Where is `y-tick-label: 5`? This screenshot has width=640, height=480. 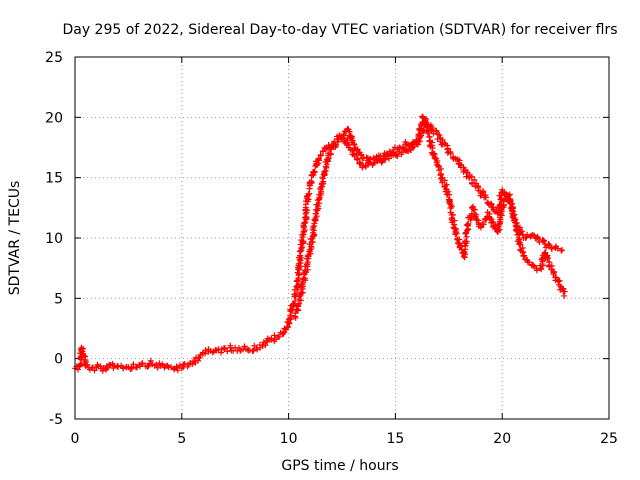
y-tick-label: 5 is located at coordinates (58, 299).